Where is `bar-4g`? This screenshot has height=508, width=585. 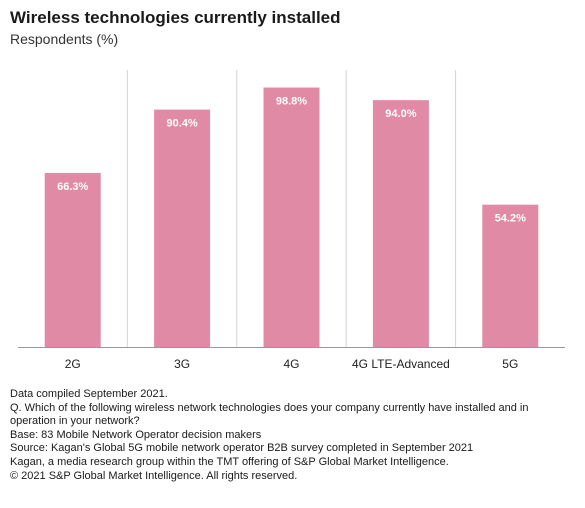
bar-4g is located at coordinates (291, 217).